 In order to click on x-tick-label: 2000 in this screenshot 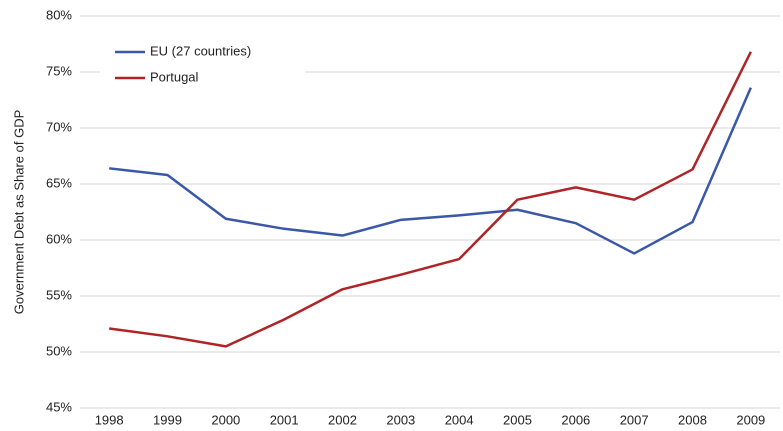, I will do `click(225, 419)`.